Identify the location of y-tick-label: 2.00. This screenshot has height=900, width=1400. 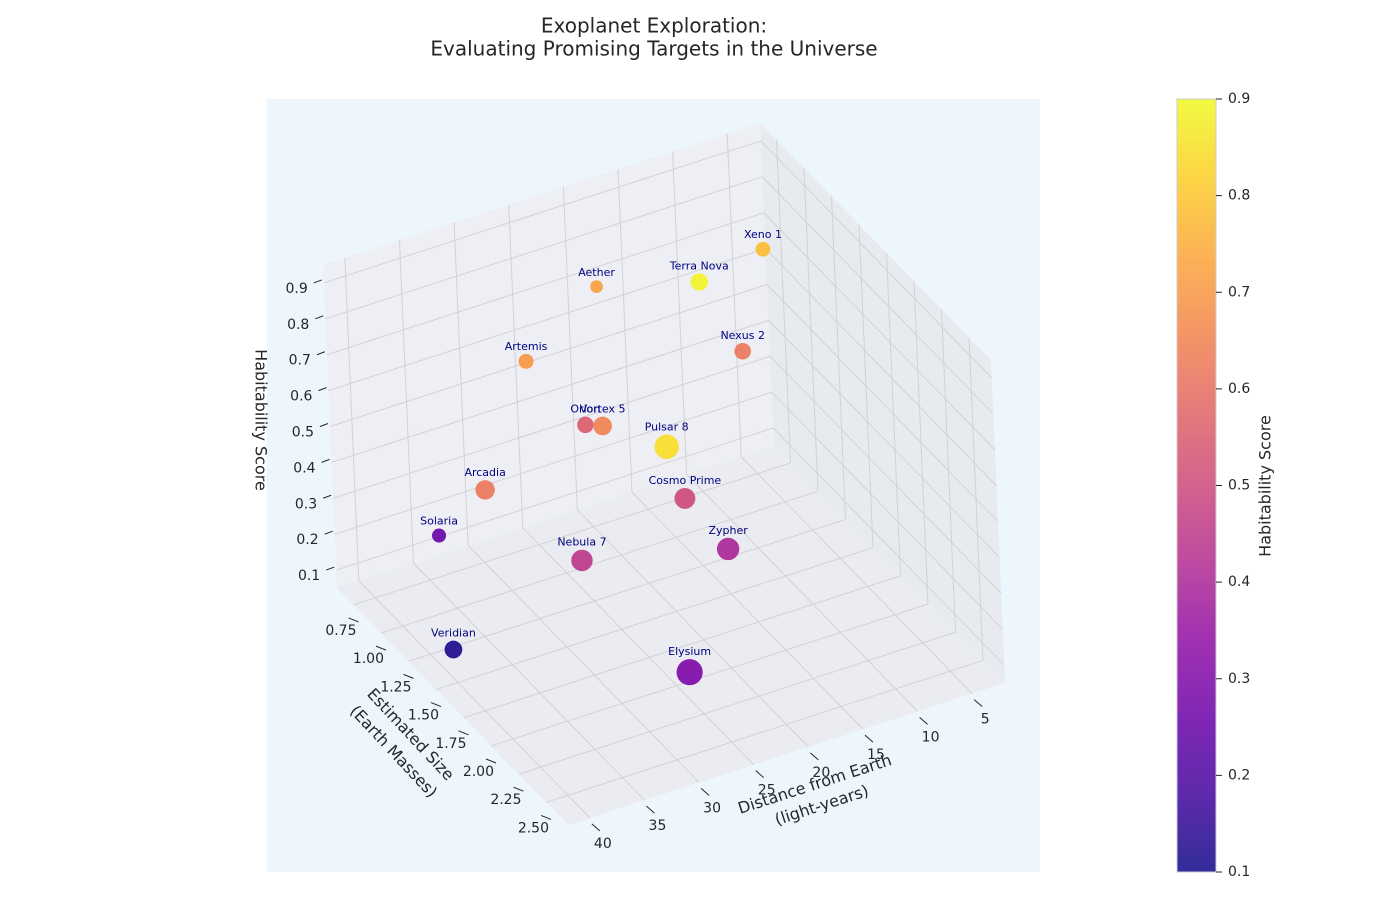
(478, 772).